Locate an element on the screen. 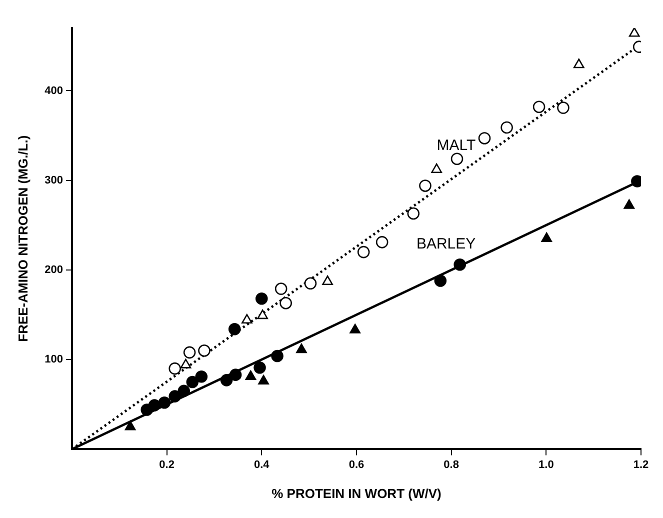  x-tick-label: 1.0 is located at coordinates (546, 464).